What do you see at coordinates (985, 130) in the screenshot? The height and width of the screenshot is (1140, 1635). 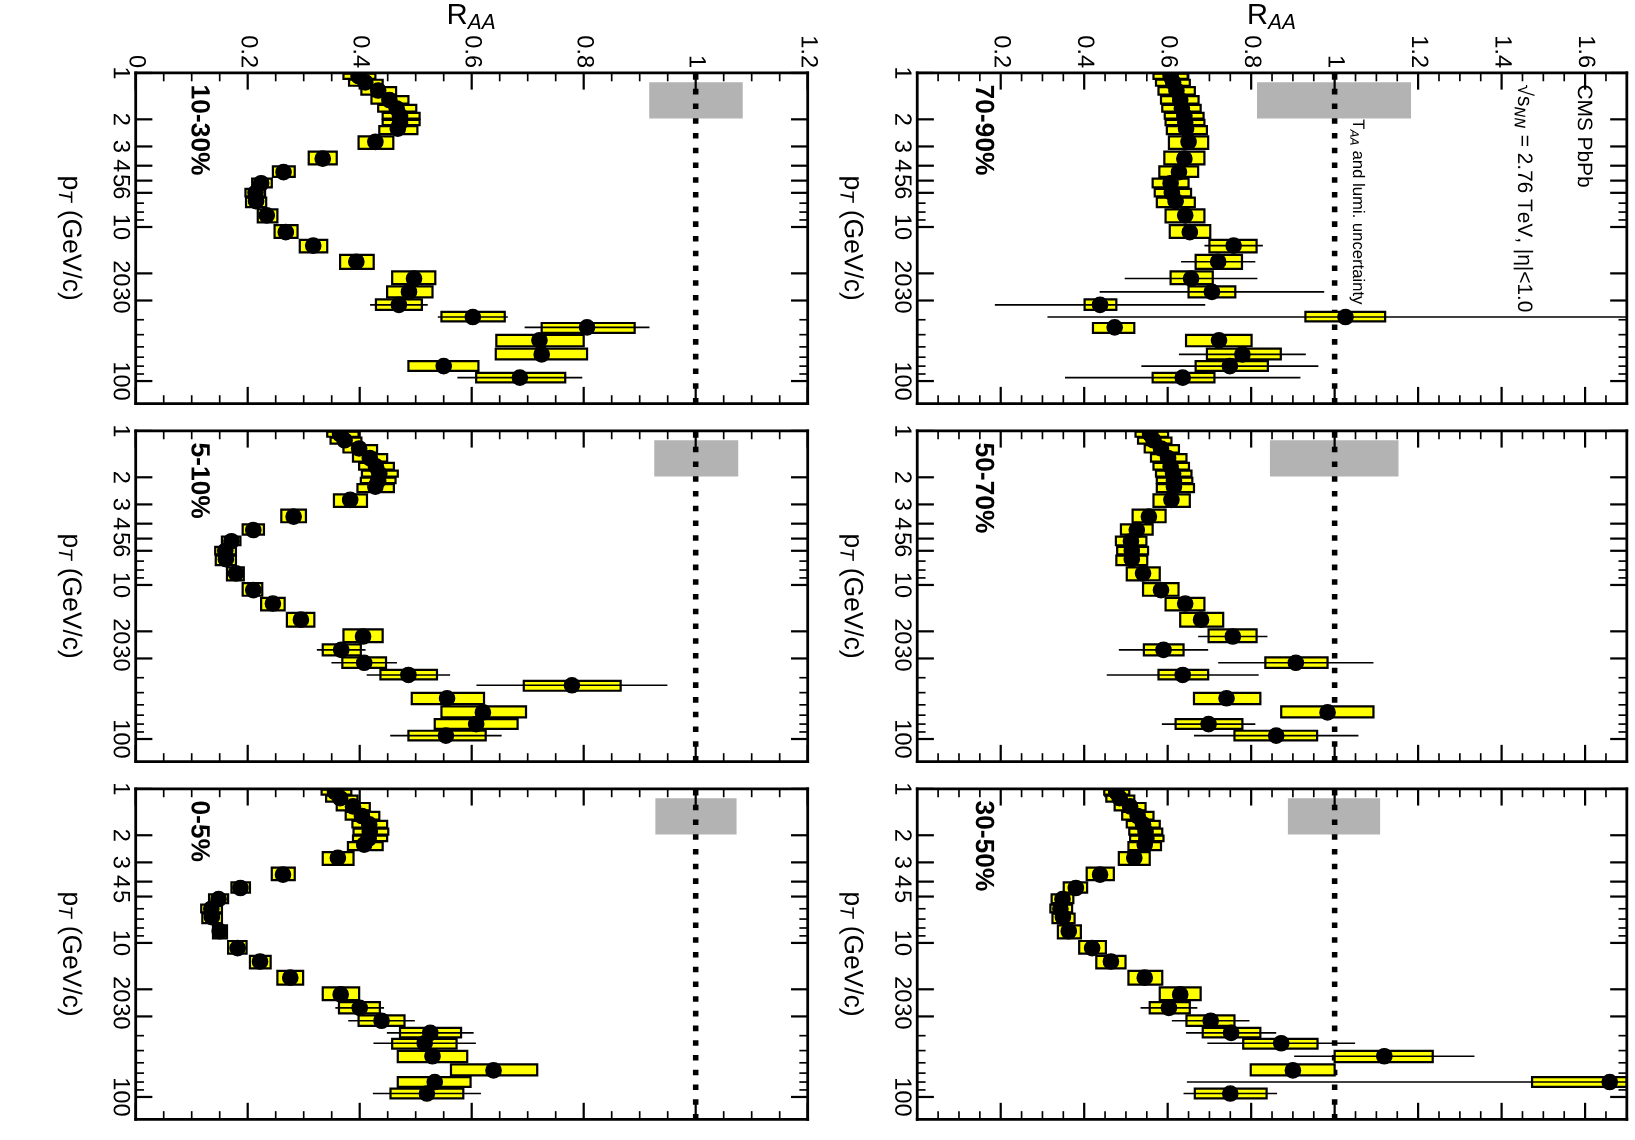 I see `annotation: 70-90%` at bounding box center [985, 130].